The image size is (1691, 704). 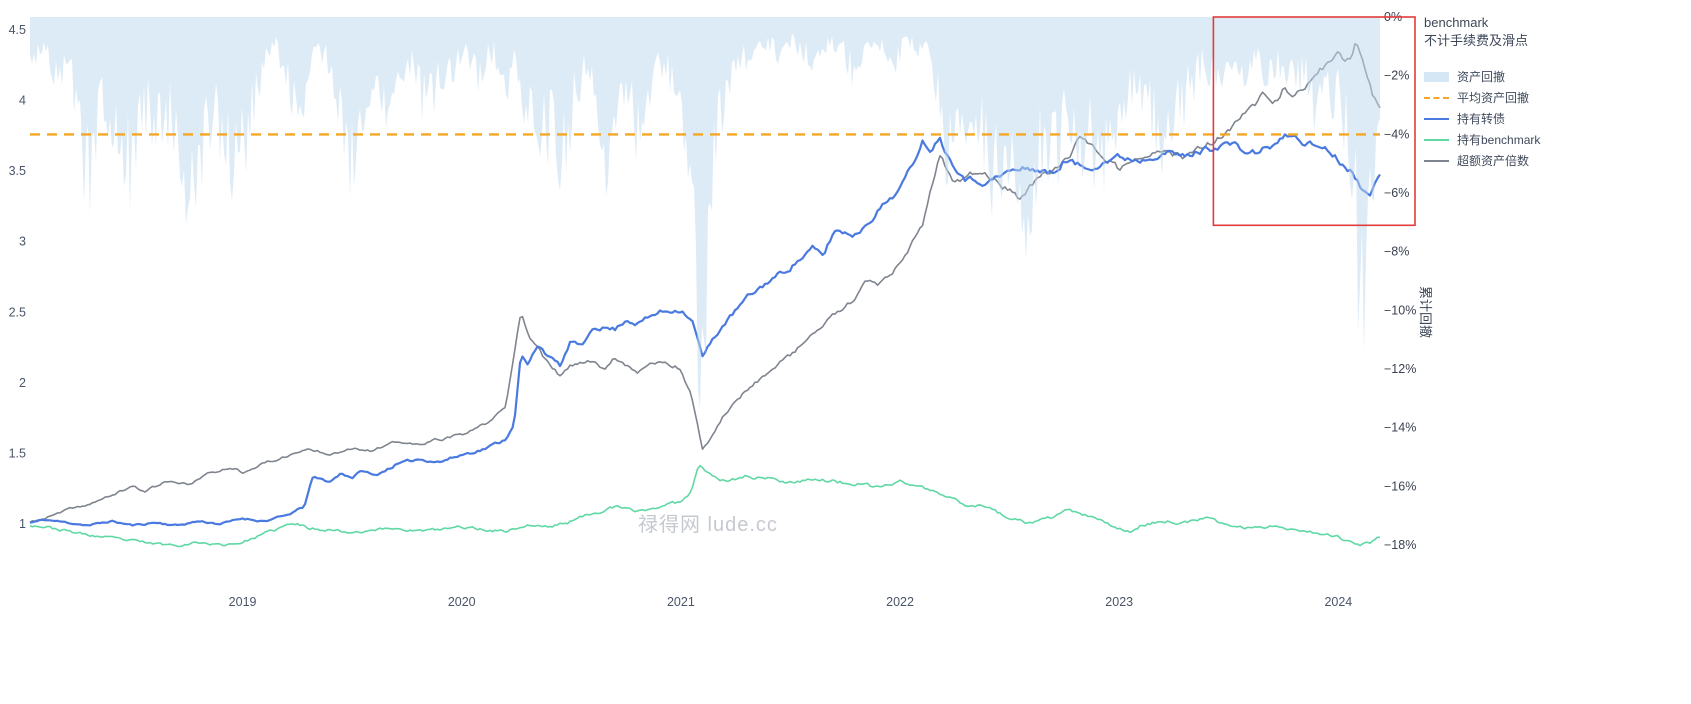 I want to click on watermark: 禄得网 lude.cc, so click(x=708, y=525).